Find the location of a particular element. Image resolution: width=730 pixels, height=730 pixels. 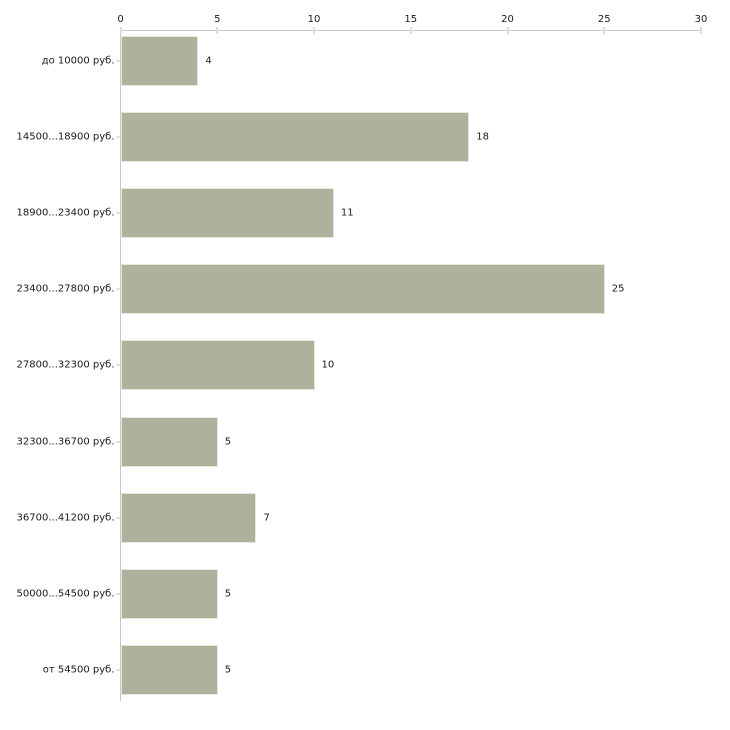

category-label: 18900...23400 руб. is located at coordinates (65, 213).